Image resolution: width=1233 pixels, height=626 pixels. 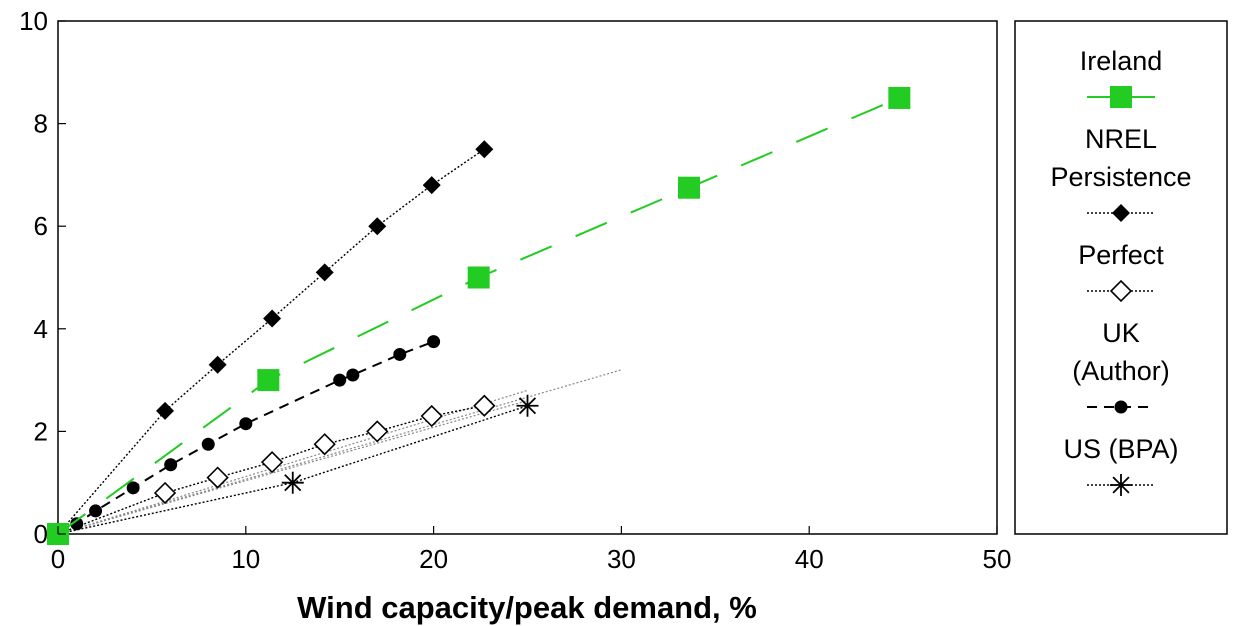 What do you see at coordinates (1121, 371) in the screenshot?
I see `legend-label: (Author)` at bounding box center [1121, 371].